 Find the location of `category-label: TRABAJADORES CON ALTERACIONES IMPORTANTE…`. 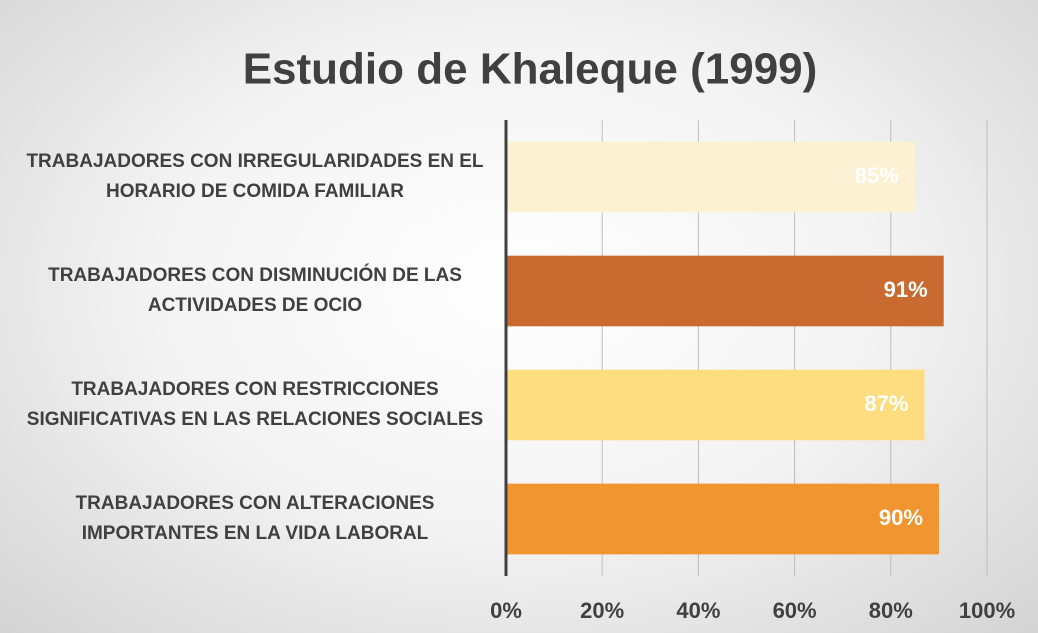

category-label: TRABAJADORES CON ALTERACIONES IMPORTANTE… is located at coordinates (255, 518).